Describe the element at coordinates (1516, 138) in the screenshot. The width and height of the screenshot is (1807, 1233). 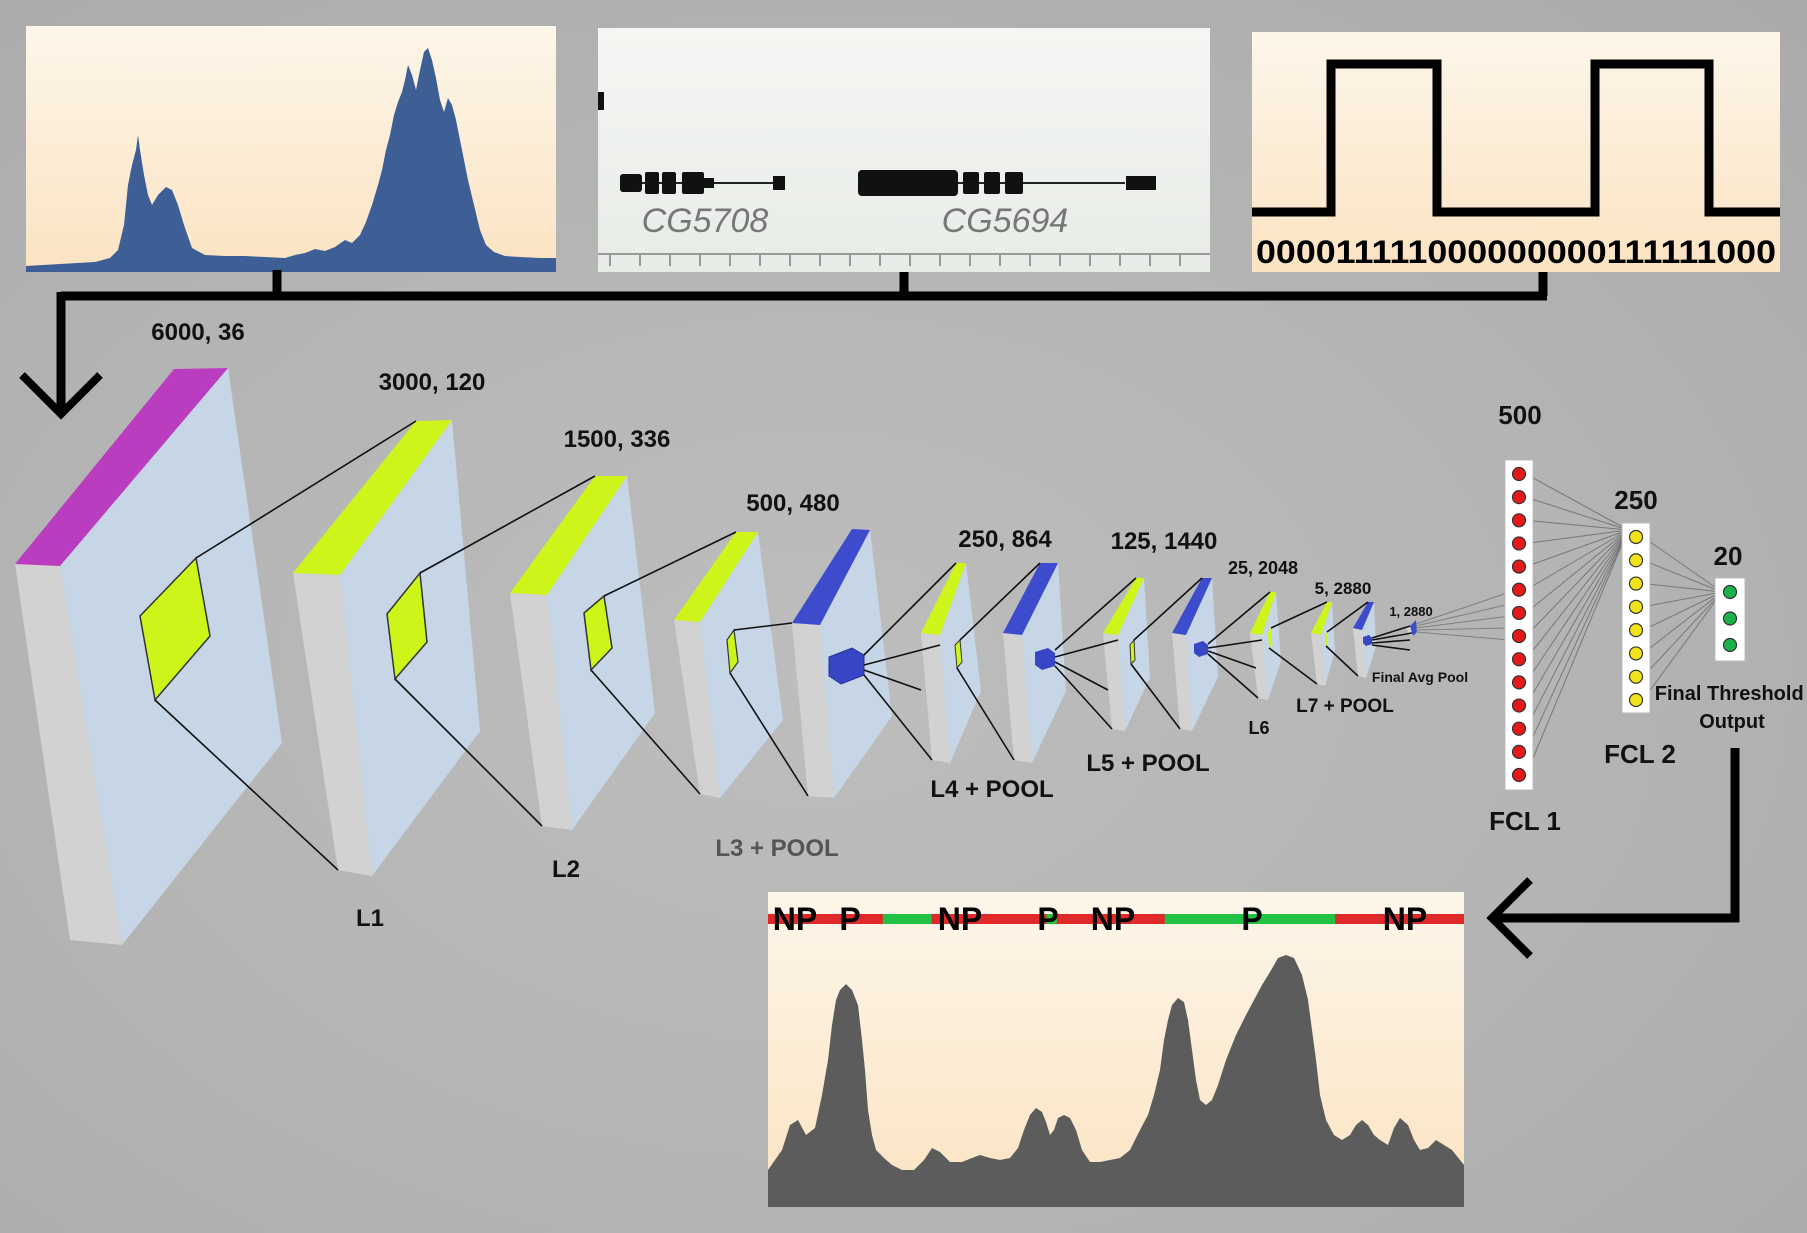
I see `binary-square-wave` at that location.